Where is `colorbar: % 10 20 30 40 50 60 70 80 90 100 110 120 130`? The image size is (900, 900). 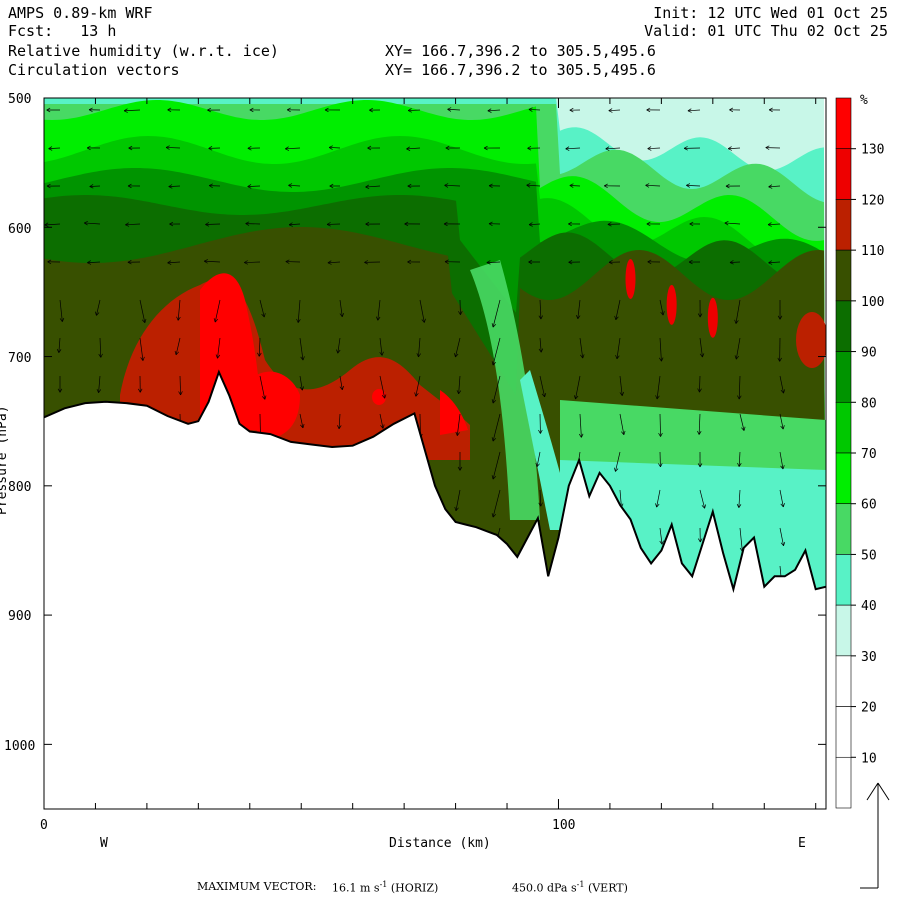
colorbar: % 10 20 30 40 50 60 70 80 90 100 110 120 130 is located at coordinates (859, 451).